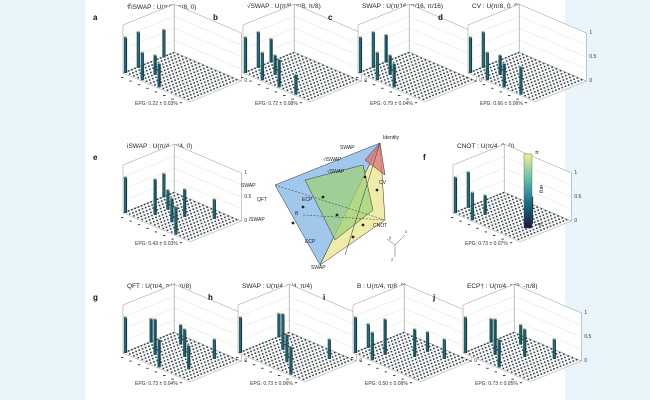 The image size is (650, 400). Describe the element at coordinates (392, 259) in the screenshot. I see `axis-glyph-label: z` at that location.